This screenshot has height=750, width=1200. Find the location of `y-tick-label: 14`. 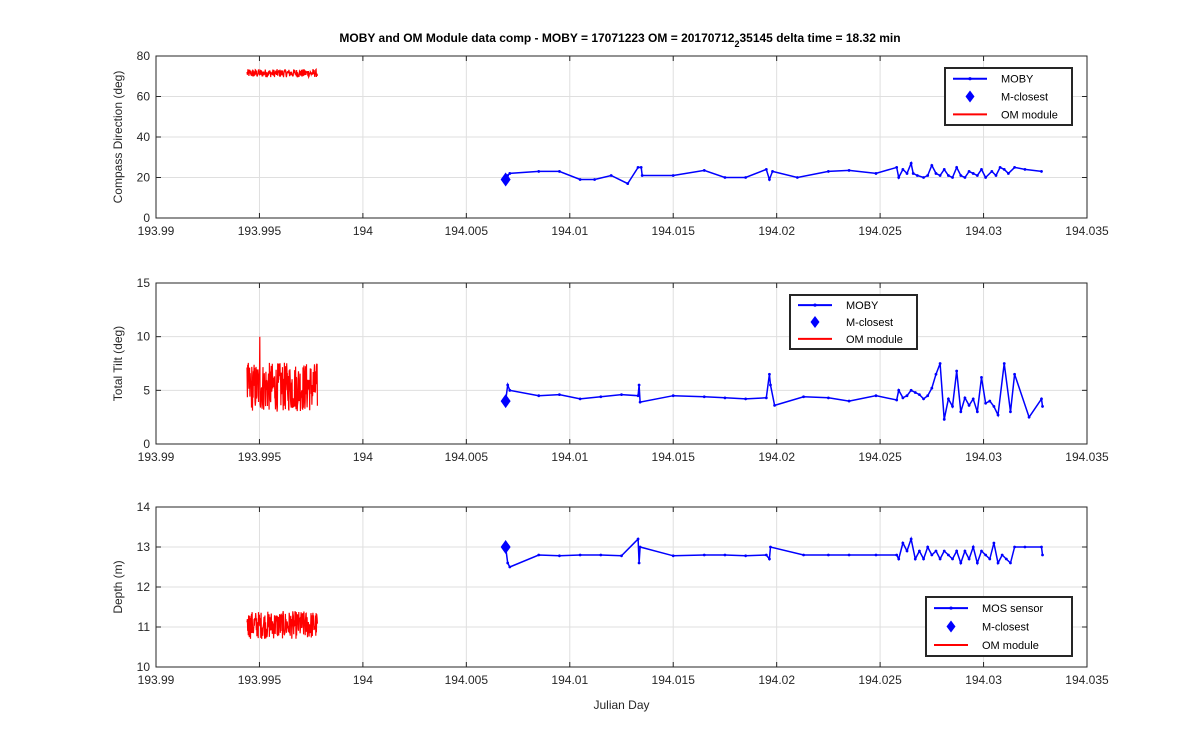

y-tick-label: 14 is located at coordinates (144, 507).